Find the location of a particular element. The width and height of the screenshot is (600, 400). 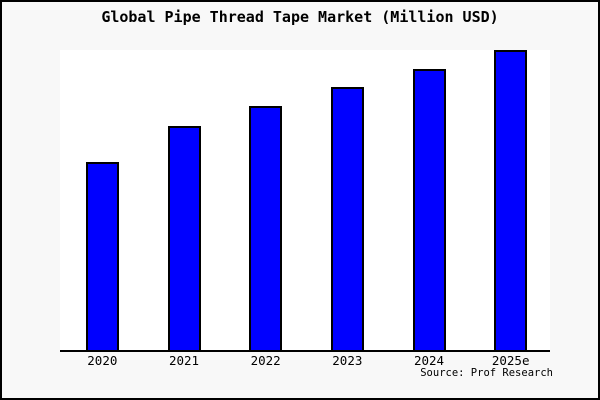

bar-2023 is located at coordinates (347, 218).